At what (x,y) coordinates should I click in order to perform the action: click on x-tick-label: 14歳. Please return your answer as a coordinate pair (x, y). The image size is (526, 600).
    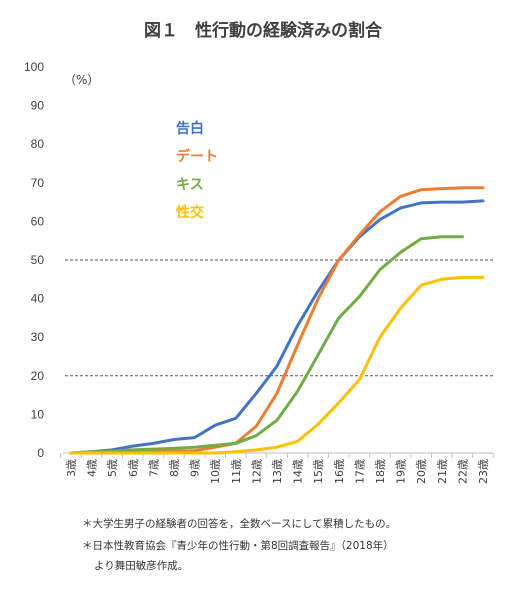
    Looking at the image, I should click on (298, 471).